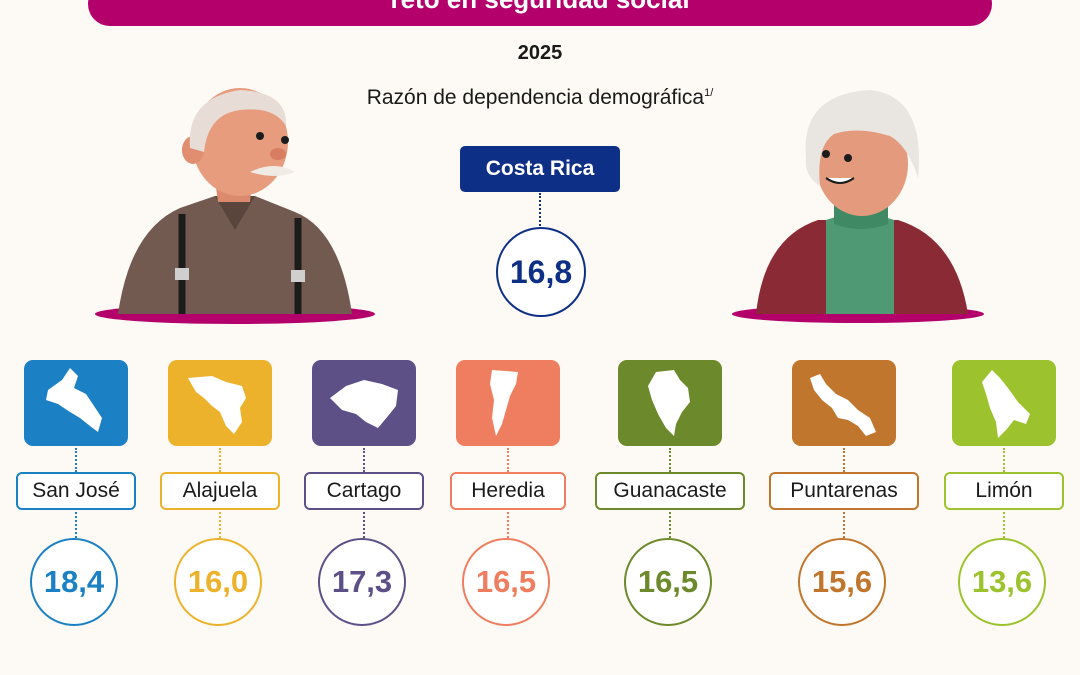 The height and width of the screenshot is (675, 1080). Describe the element at coordinates (670, 491) in the screenshot. I see `province-label: Guanacaste` at that location.